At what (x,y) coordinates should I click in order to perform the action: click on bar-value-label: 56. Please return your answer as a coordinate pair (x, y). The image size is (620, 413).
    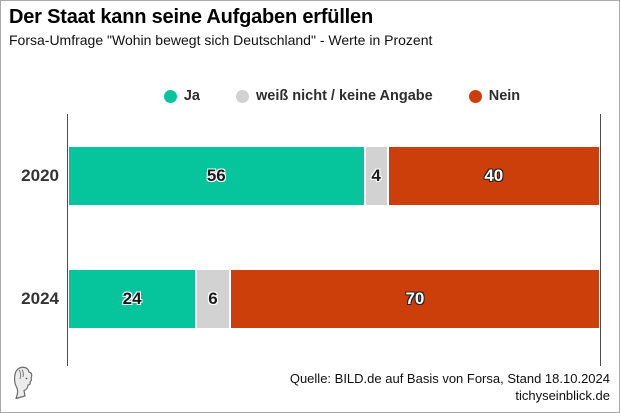
    Looking at the image, I should click on (216, 175).